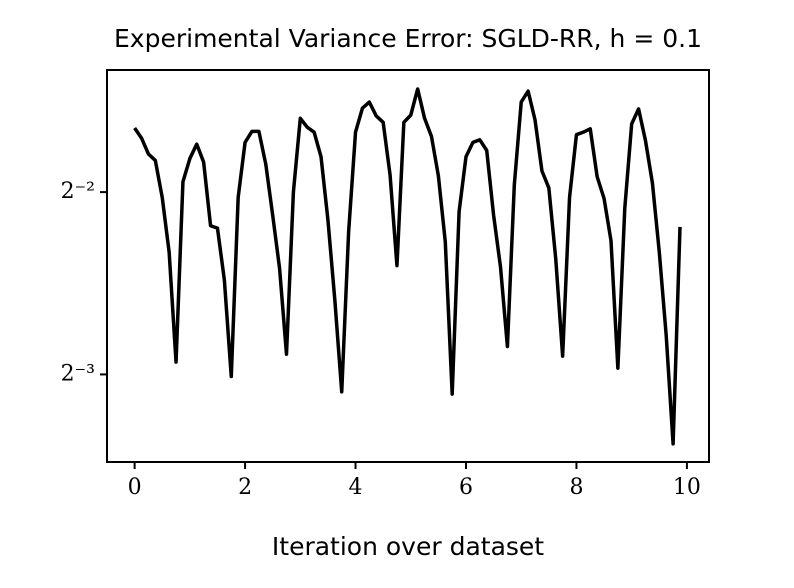 This screenshot has height=588, width=794. What do you see at coordinates (245, 487) in the screenshot?
I see `x-tick-label: 2` at bounding box center [245, 487].